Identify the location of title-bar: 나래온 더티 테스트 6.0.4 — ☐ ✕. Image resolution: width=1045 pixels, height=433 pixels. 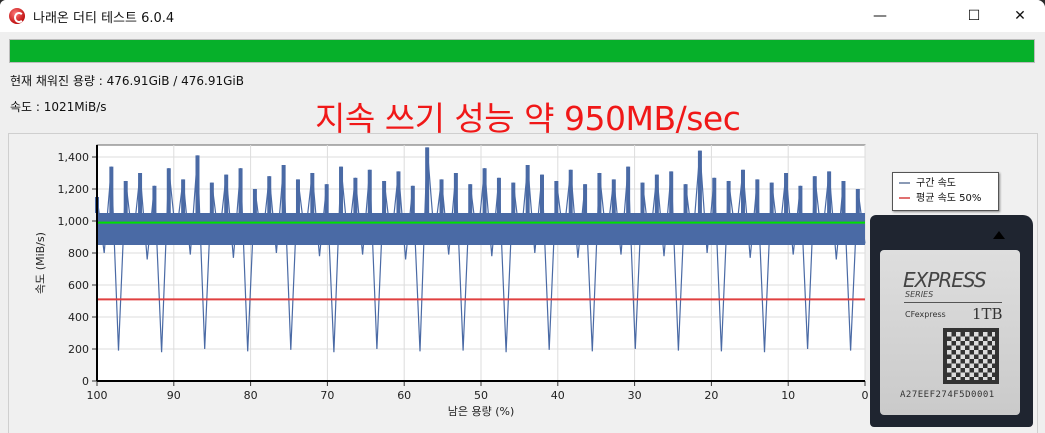
(522, 16).